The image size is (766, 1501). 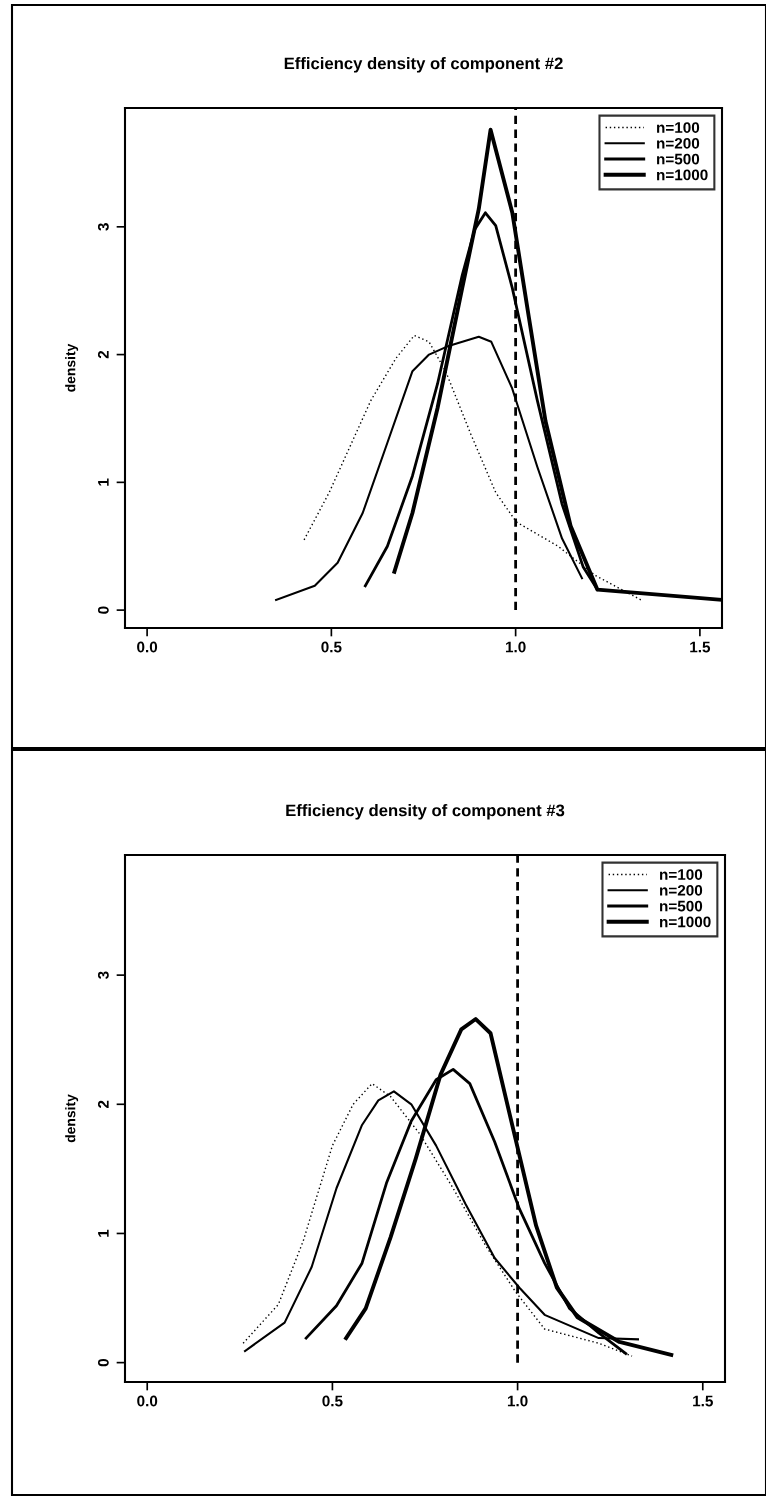 What do you see at coordinates (425, 812) in the screenshot?
I see `chart-title: Efficiency density of component #3` at bounding box center [425, 812].